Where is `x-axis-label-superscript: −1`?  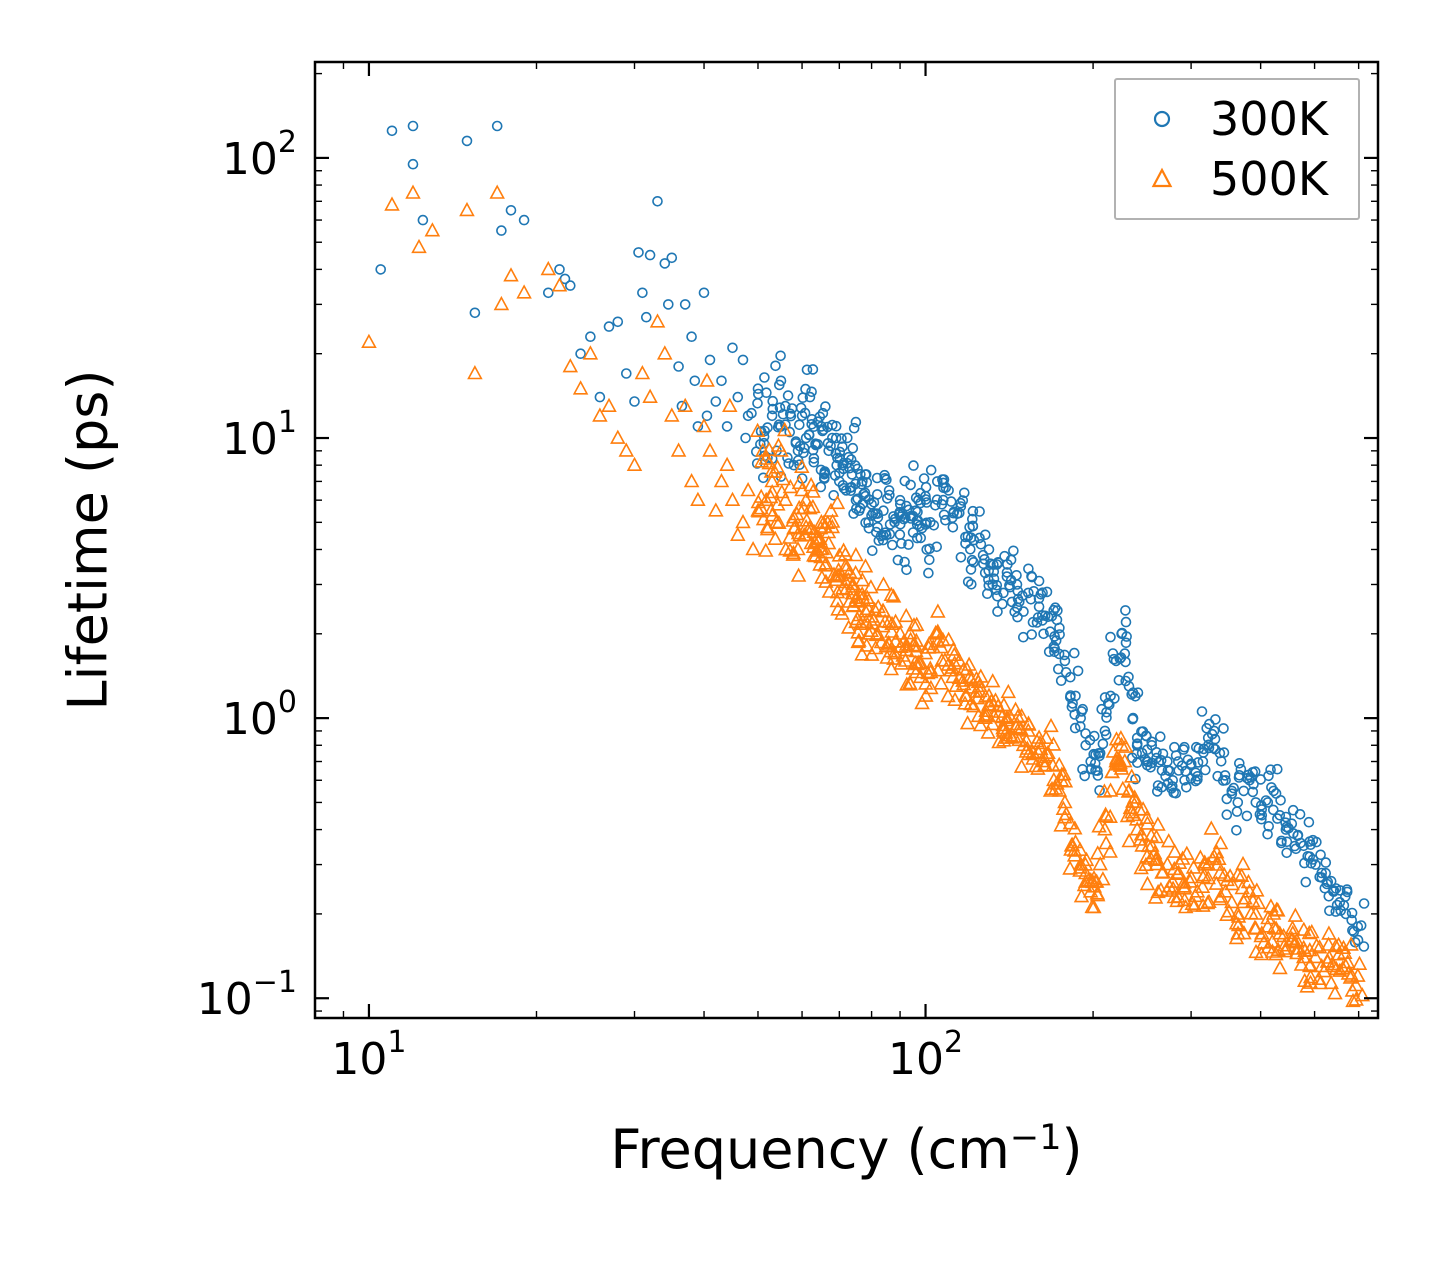 x-axis-label-superscript: −1 is located at coordinates (1035, 1138).